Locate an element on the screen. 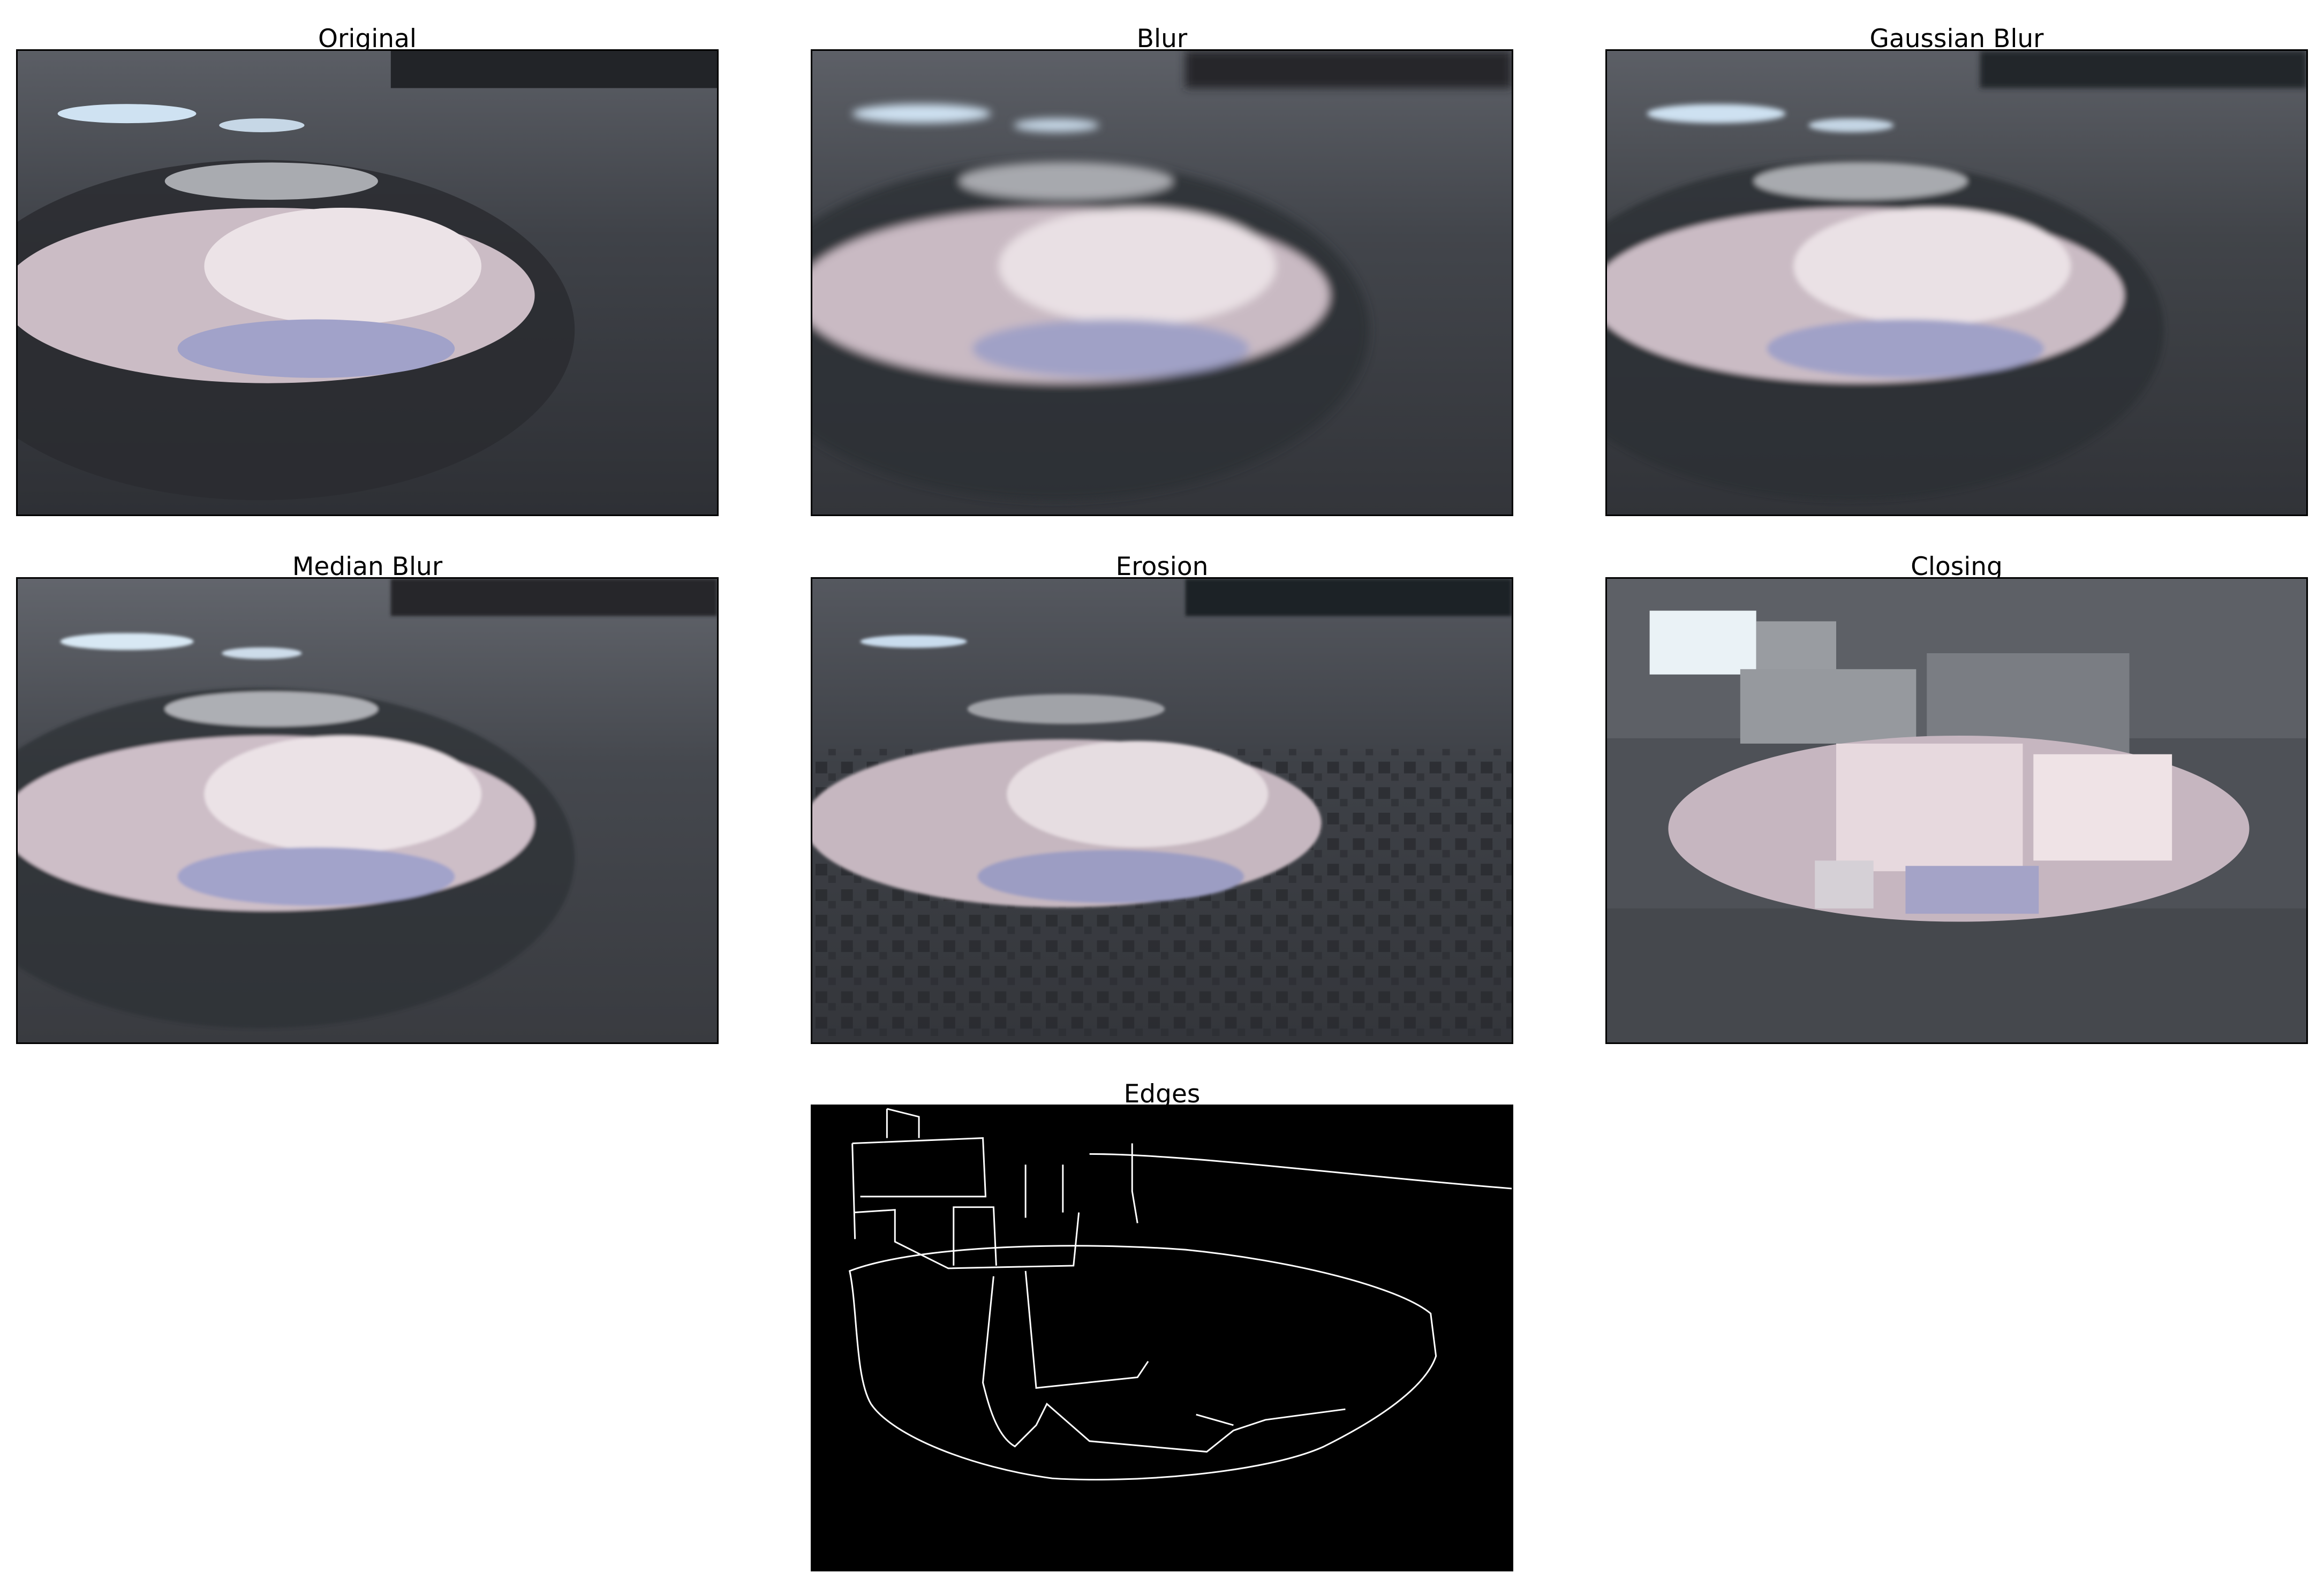 The height and width of the screenshot is (1588, 2324). panel-title: Blur is located at coordinates (1162, 39).